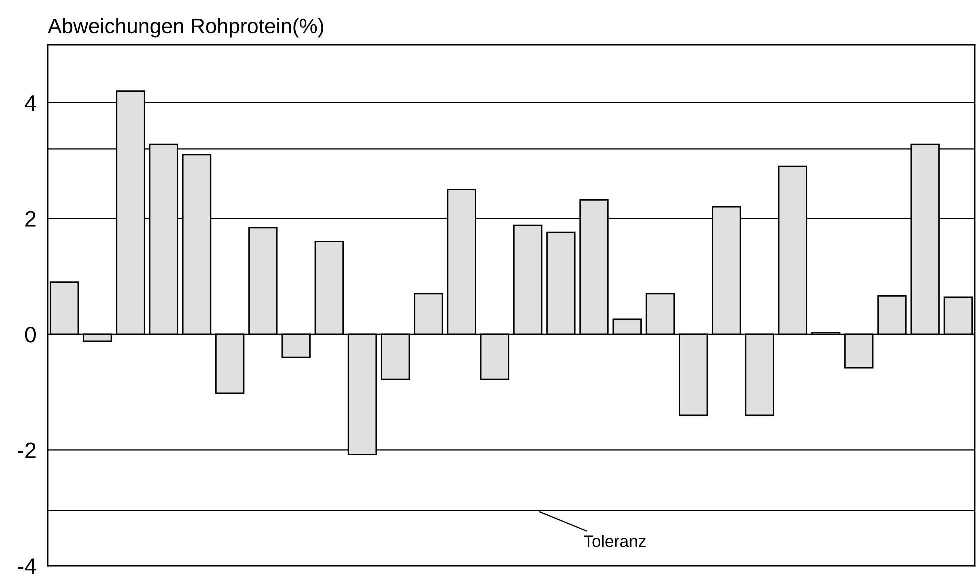  What do you see at coordinates (615, 541) in the screenshot?
I see `ref-line-label: Toleranz` at bounding box center [615, 541].